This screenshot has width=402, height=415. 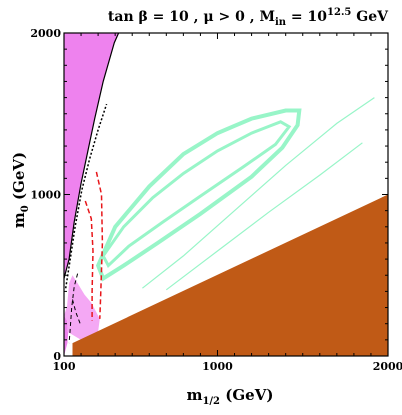 What do you see at coordinates (45, 195) in the screenshot?
I see `y-tick-label: 1000` at bounding box center [45, 195].